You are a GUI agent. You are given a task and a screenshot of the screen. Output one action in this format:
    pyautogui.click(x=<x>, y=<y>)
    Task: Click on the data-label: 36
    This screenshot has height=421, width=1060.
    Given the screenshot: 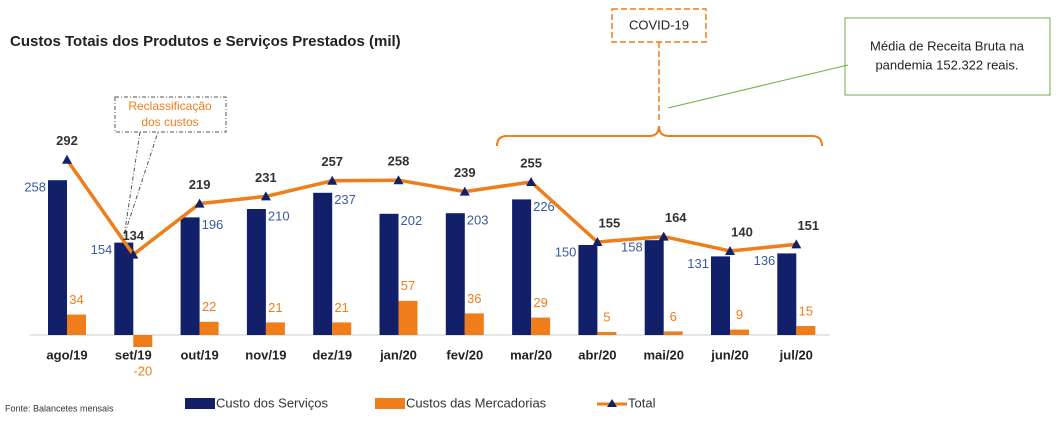 What is the action you would take?
    pyautogui.click(x=474, y=298)
    